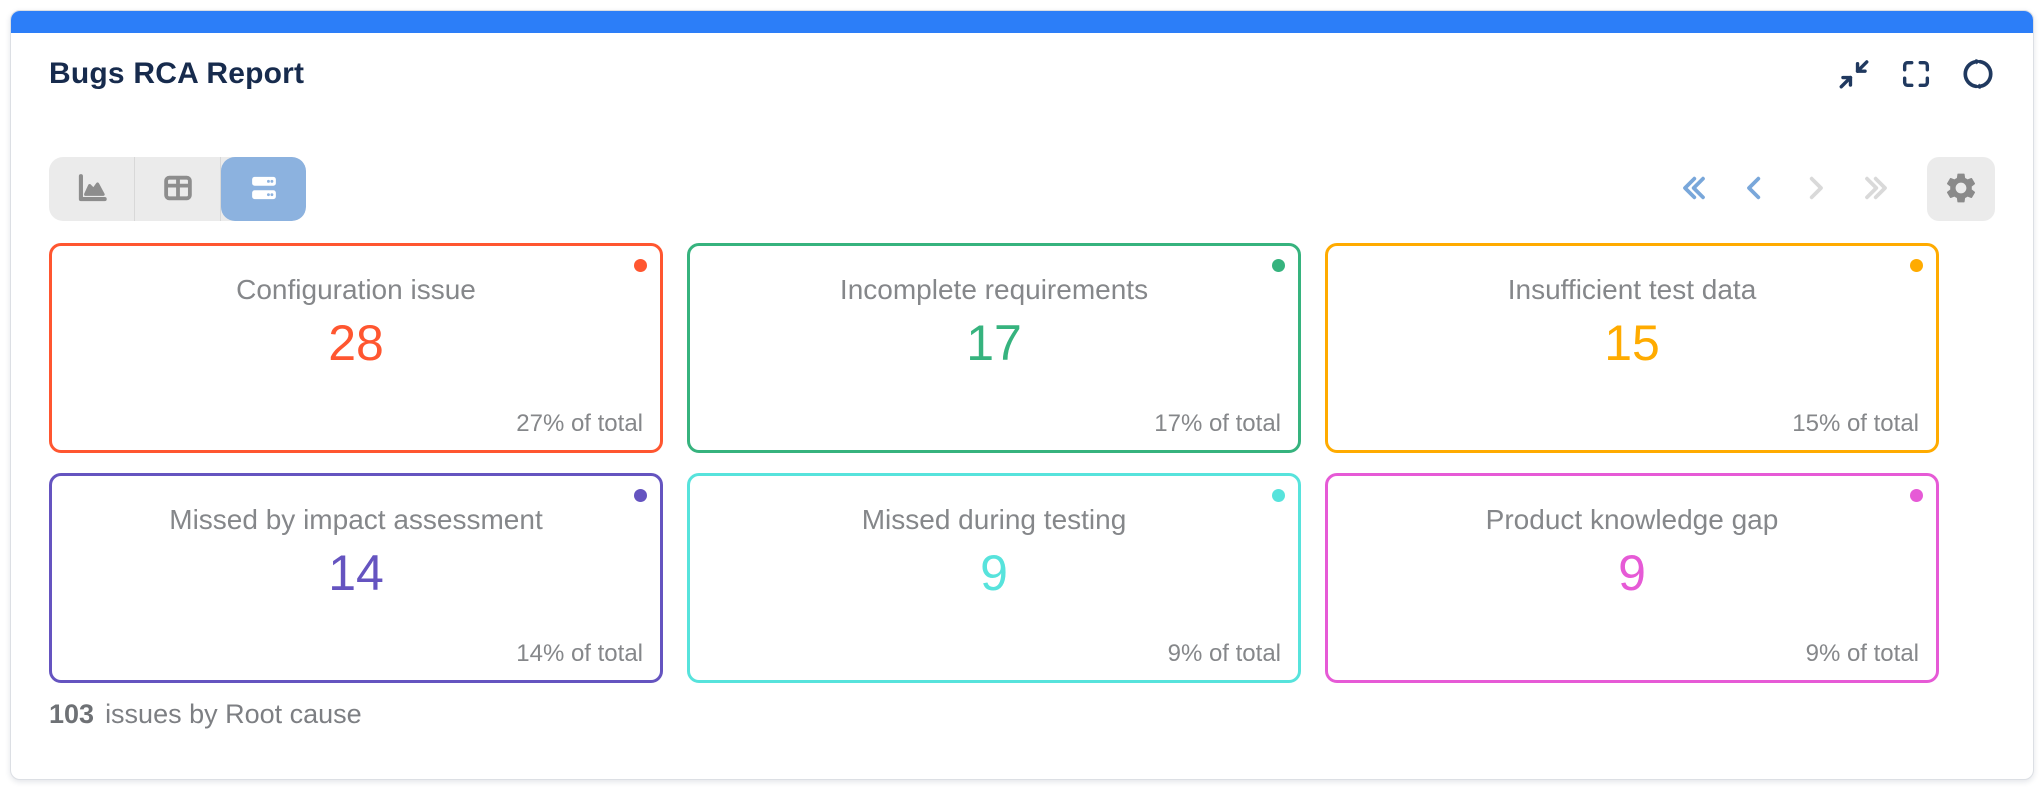 The height and width of the screenshot is (795, 2044). I want to click on card-percent: 15% of total, so click(1855, 423).